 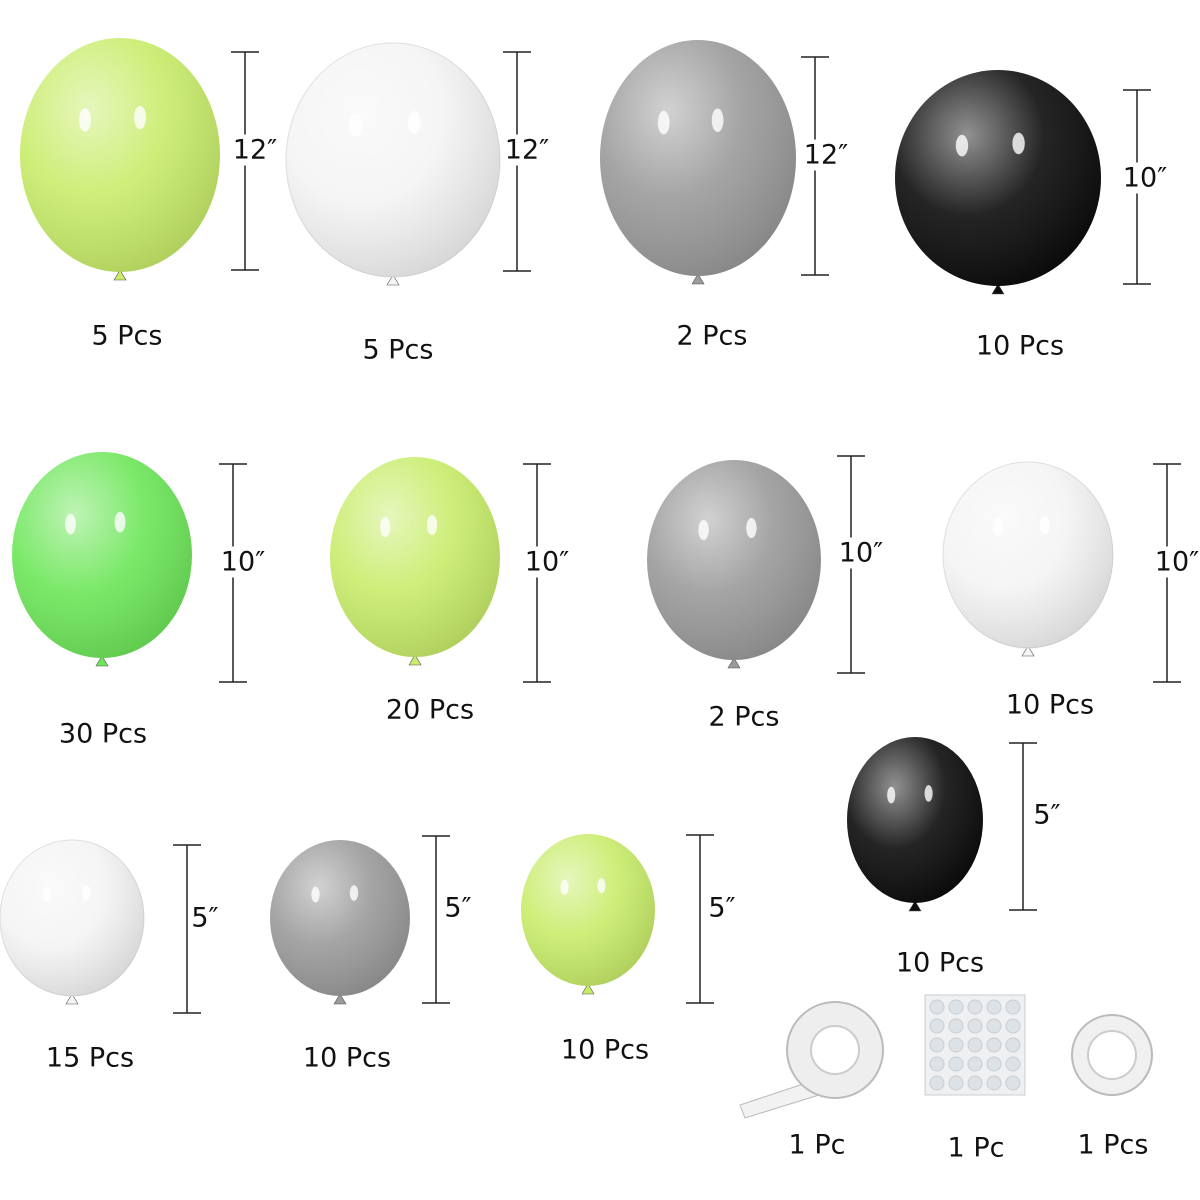 What do you see at coordinates (1113, 1145) in the screenshot?
I see `accessory-count-label: 1 Pcs` at bounding box center [1113, 1145].